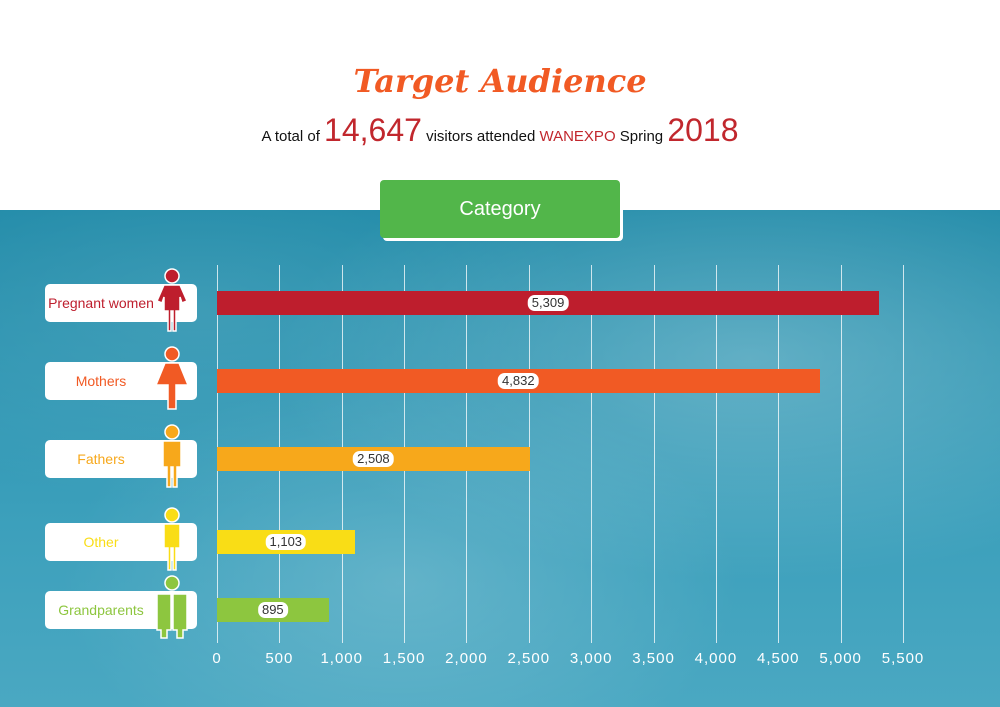 The height and width of the screenshot is (707, 1000). I want to click on bar-value-label: 1,103, so click(286, 542).